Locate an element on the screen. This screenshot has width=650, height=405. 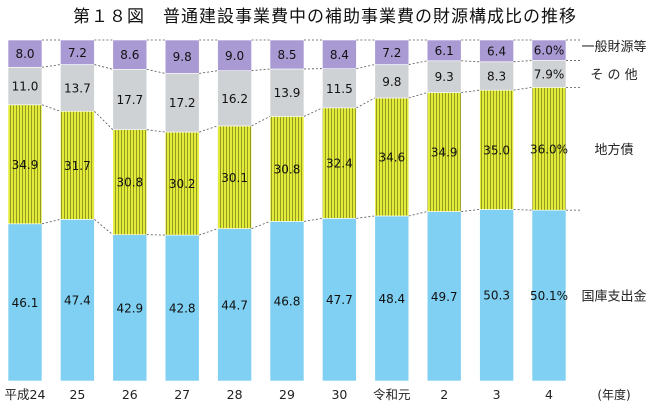
data-label: 8.0 is located at coordinates (24, 54).